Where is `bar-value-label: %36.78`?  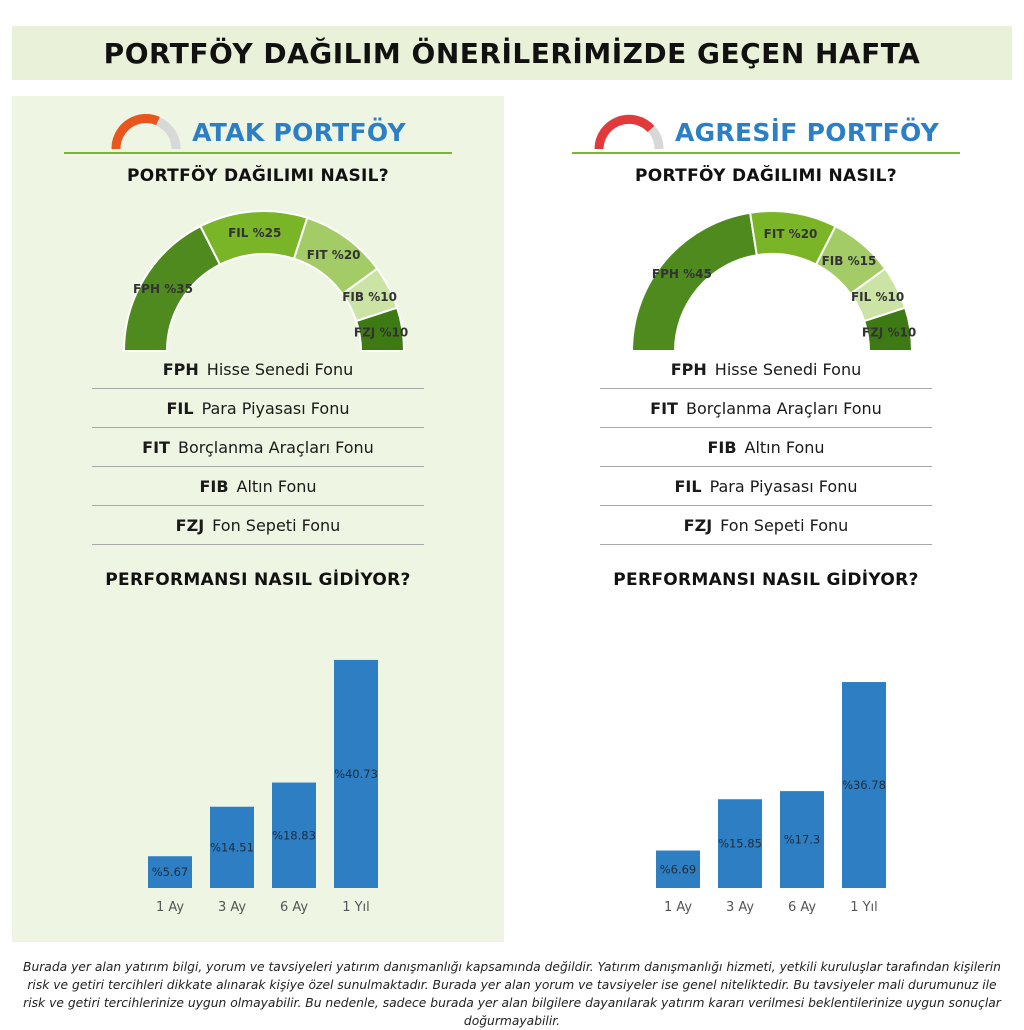 bar-value-label: %36.78 is located at coordinates (864, 785).